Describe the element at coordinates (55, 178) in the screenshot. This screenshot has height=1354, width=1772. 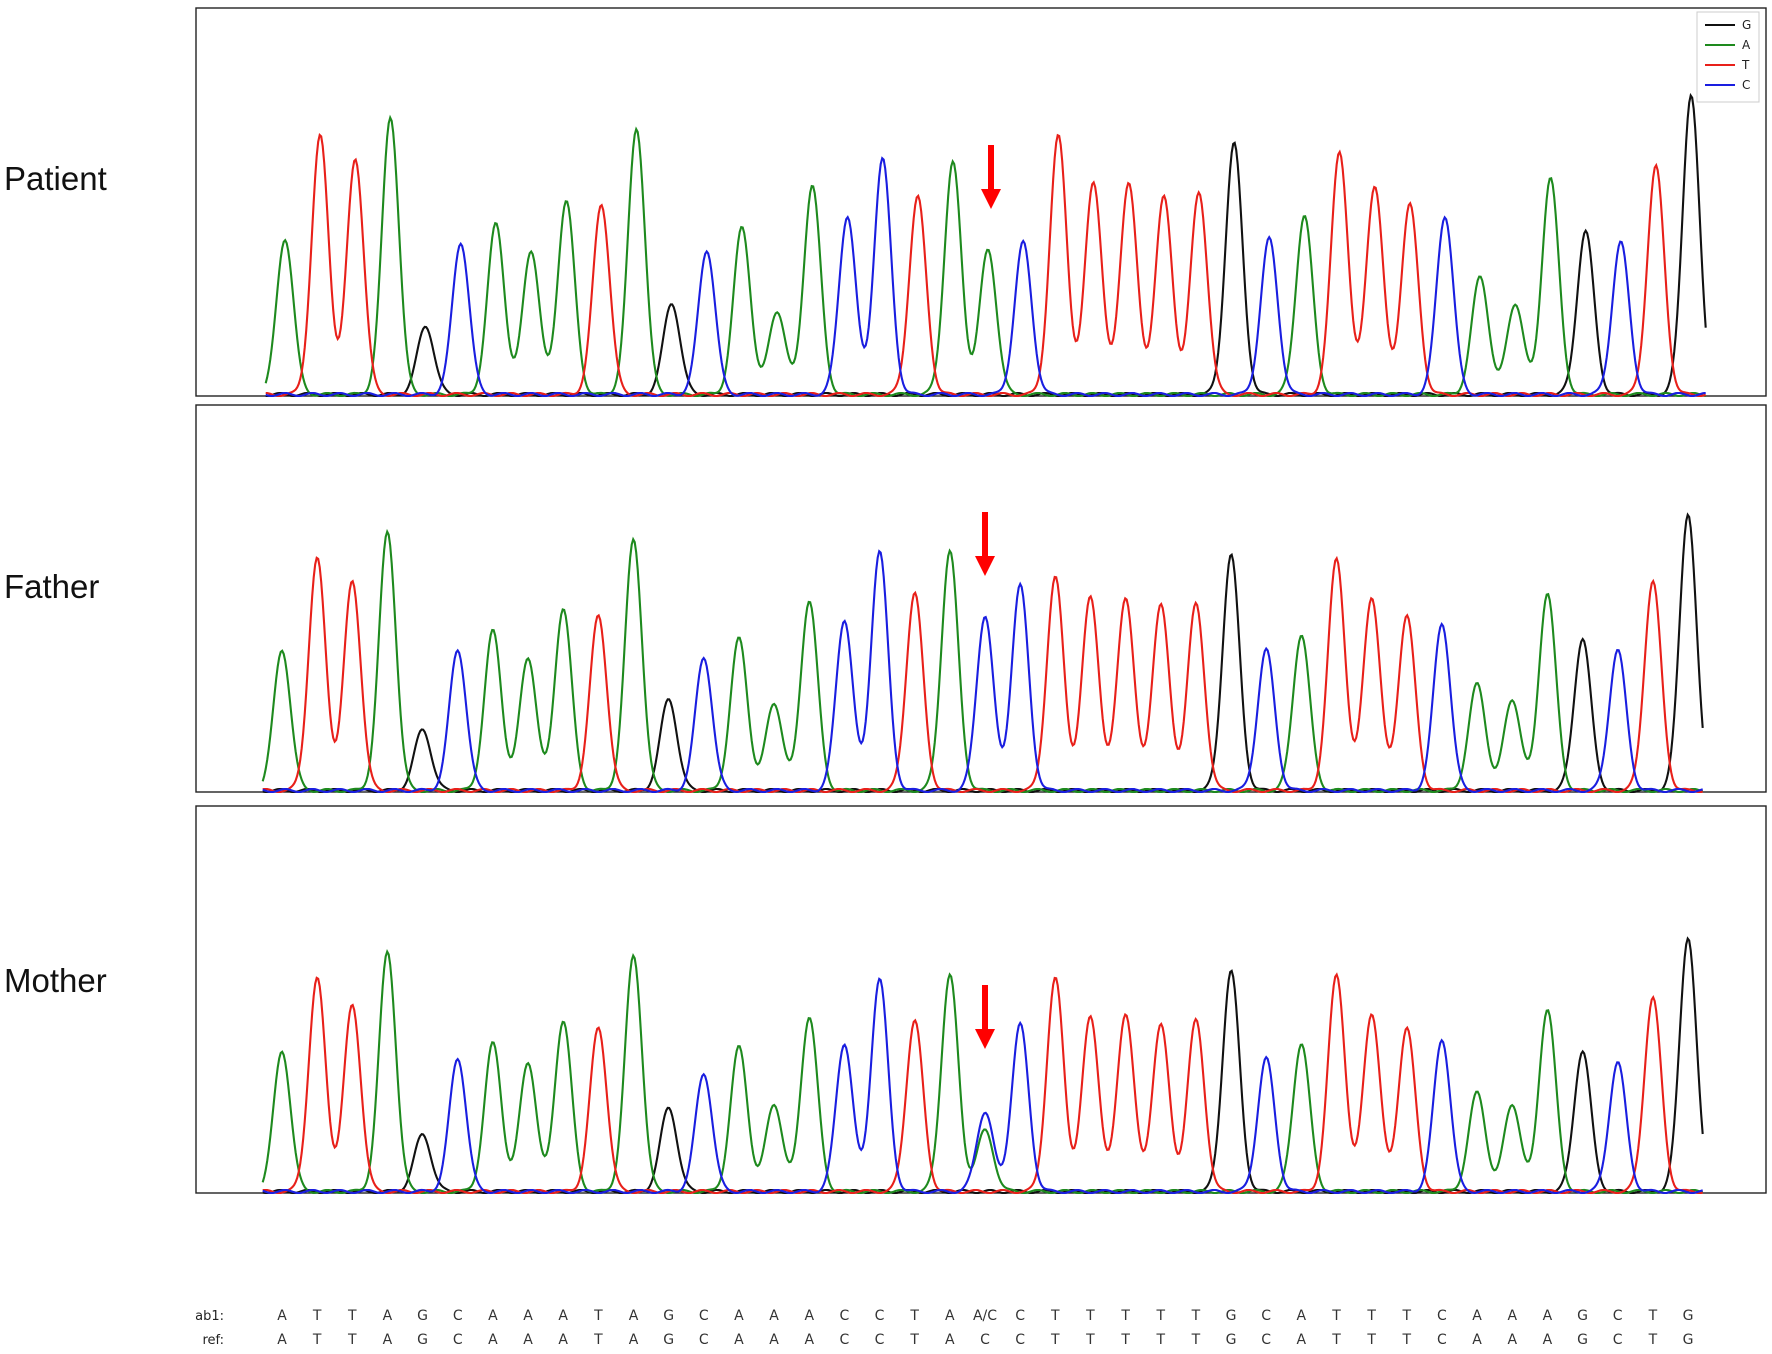
I see `sample-label: Patient` at that location.